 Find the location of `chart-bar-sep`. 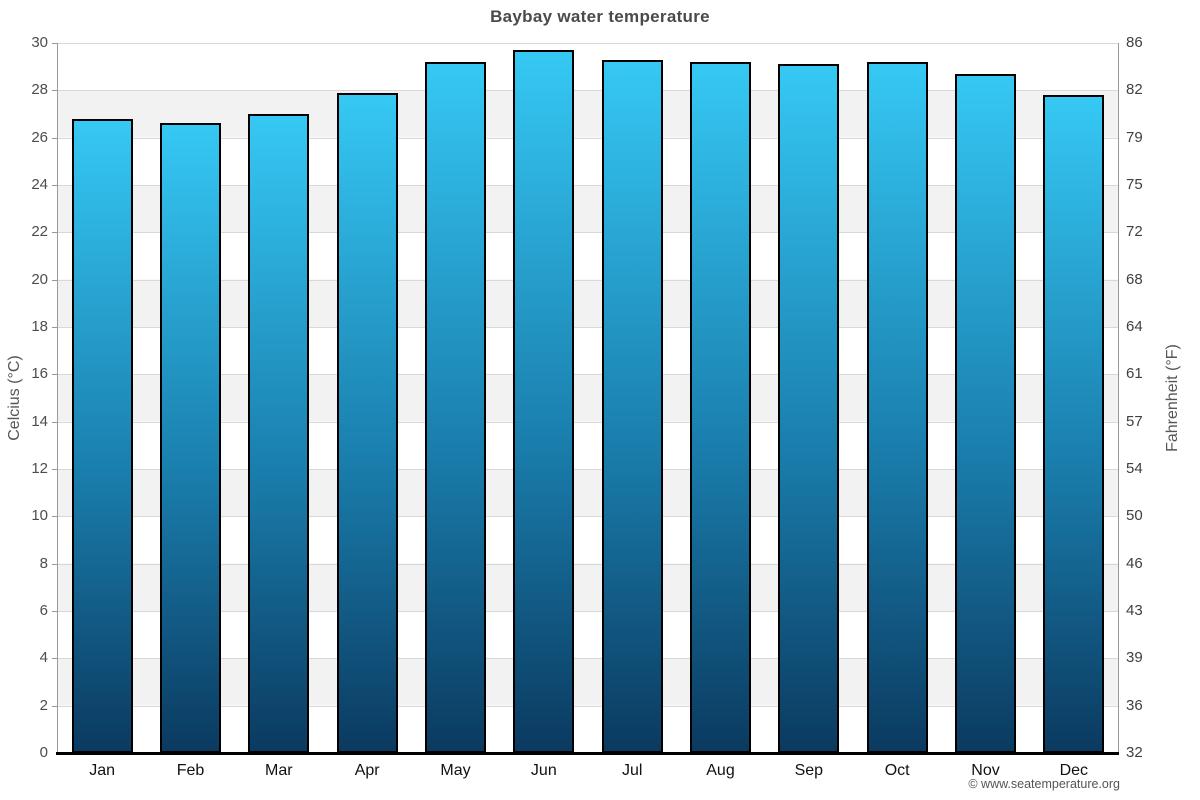

chart-bar-sep is located at coordinates (809, 408).